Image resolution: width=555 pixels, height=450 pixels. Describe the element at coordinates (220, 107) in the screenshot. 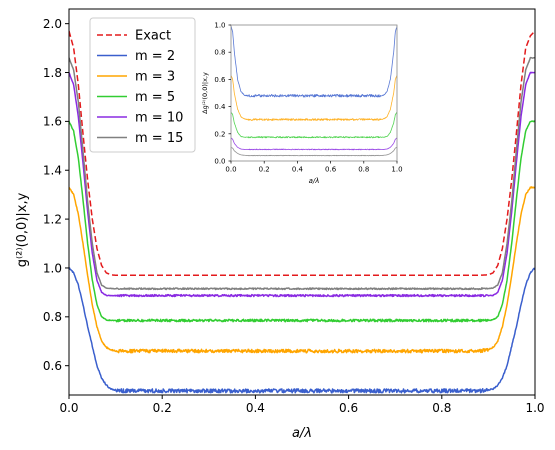

I see `inset-y-tick-label: 0.4` at that location.